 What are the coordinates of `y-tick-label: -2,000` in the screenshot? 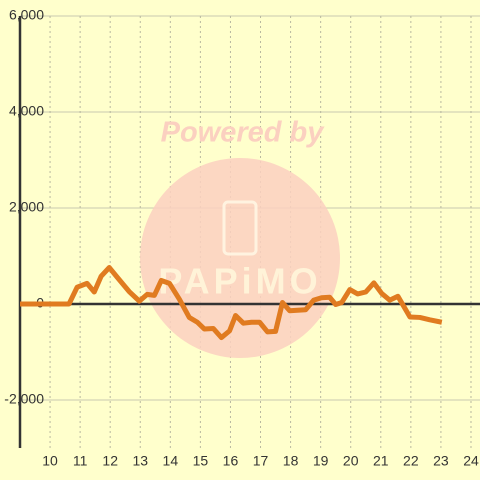 It's located at (24, 399).